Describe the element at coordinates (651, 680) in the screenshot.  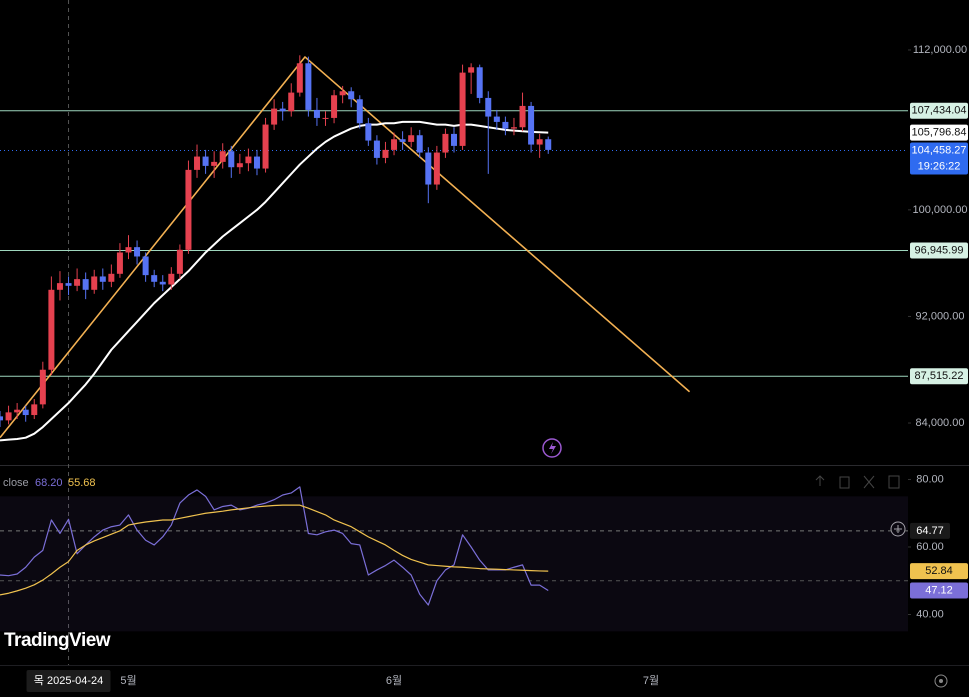
I see `x-tick-label: 7월` at that location.